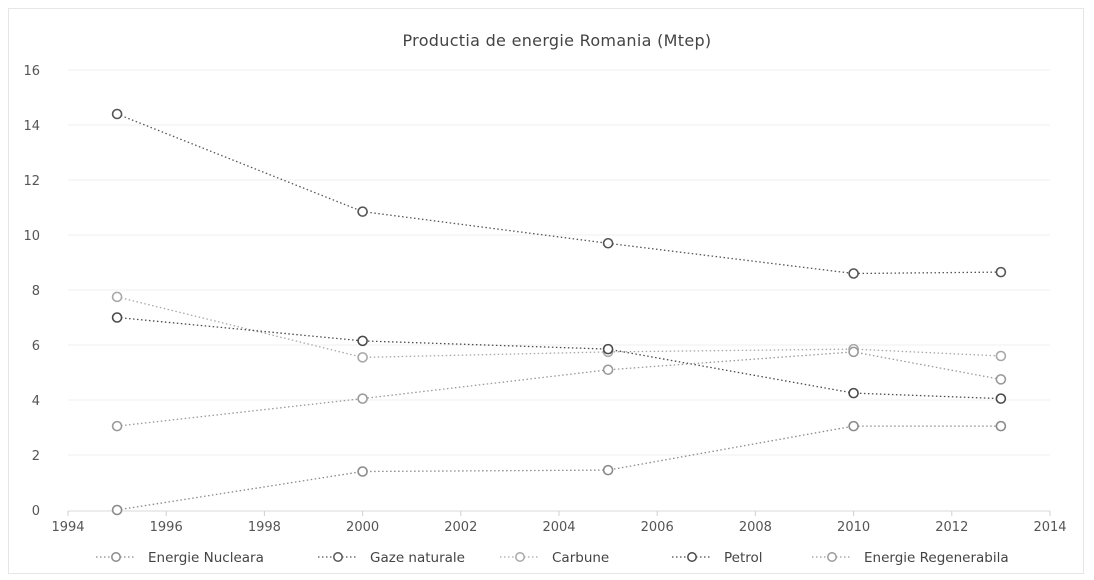 This screenshot has width=1094, height=580. Describe the element at coordinates (951, 527) in the screenshot. I see `x-tick-label: 2012` at that location.